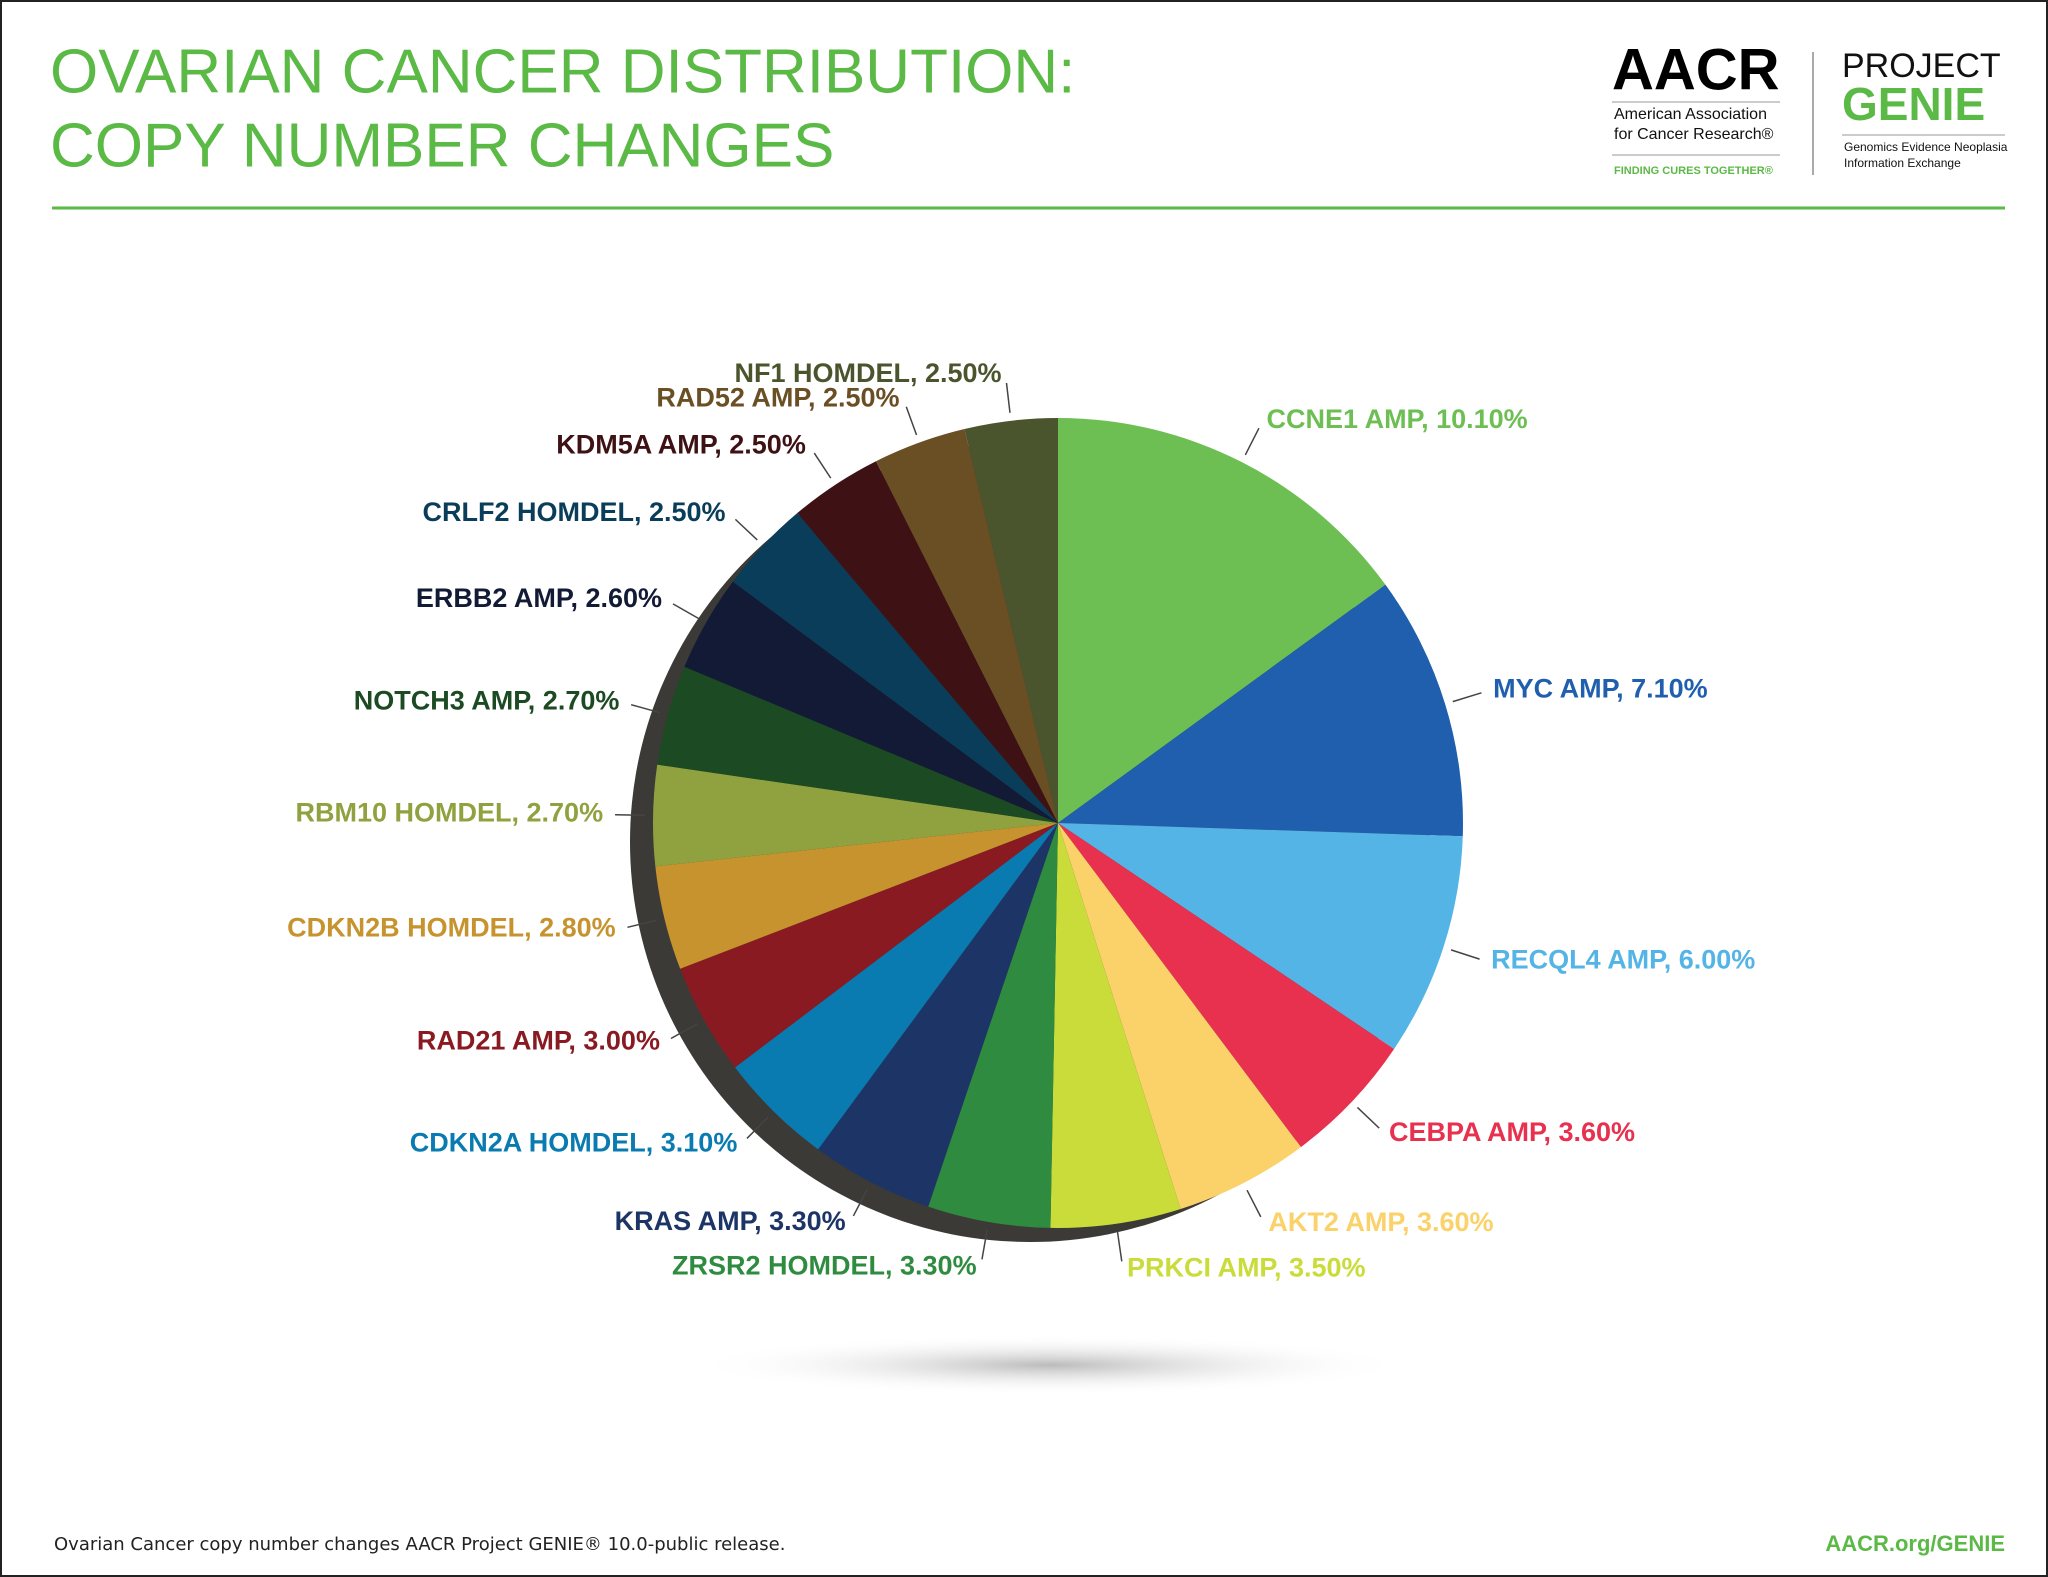 Image resolution: width=2048 pixels, height=1577 pixels. Describe the element at coordinates (1913, 104) in the screenshot. I see `genie-logo: GENIE` at that location.